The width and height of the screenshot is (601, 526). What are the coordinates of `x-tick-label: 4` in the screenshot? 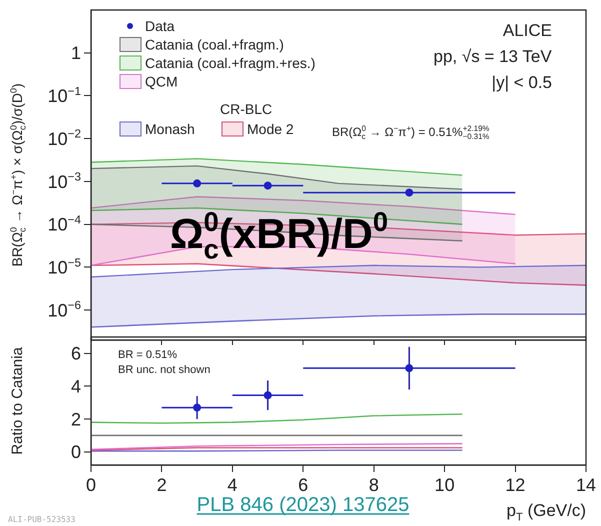 It's located at (232, 485).